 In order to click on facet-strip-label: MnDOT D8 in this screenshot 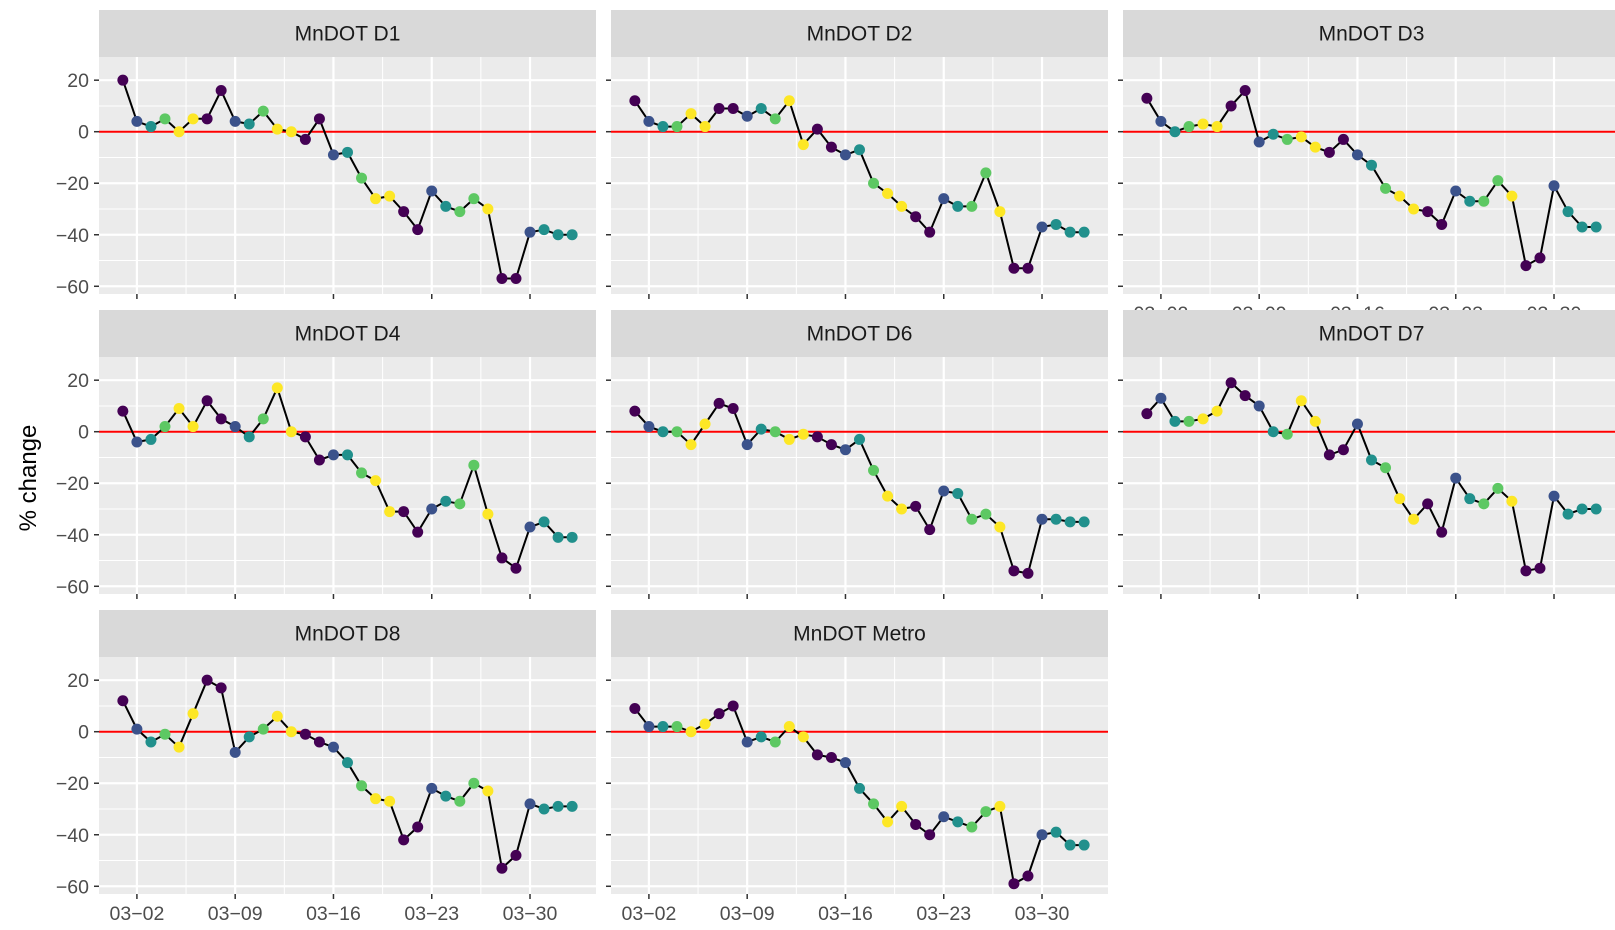, I will do `click(348, 634)`.